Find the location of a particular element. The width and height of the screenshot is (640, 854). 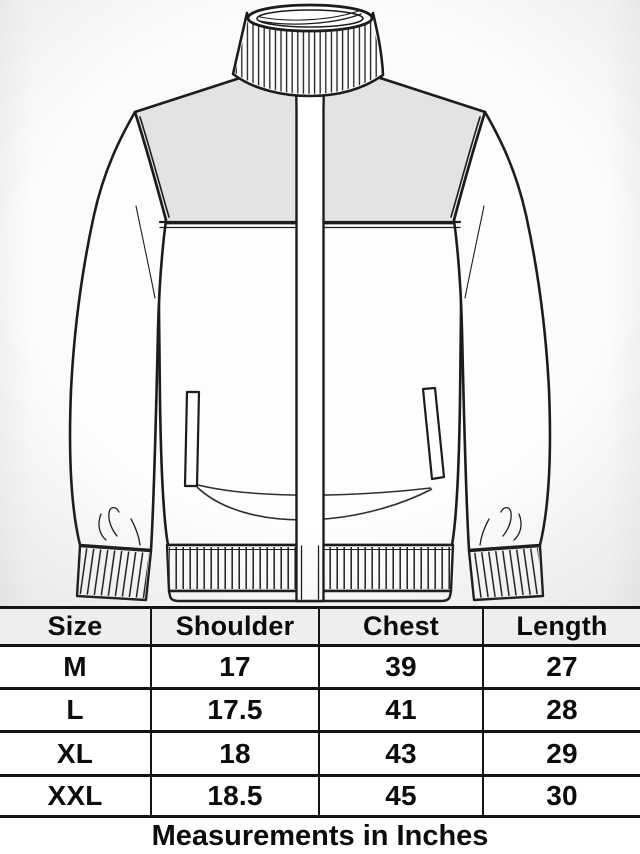

table-row-m: M 17 39 27 is located at coordinates (320, 668).